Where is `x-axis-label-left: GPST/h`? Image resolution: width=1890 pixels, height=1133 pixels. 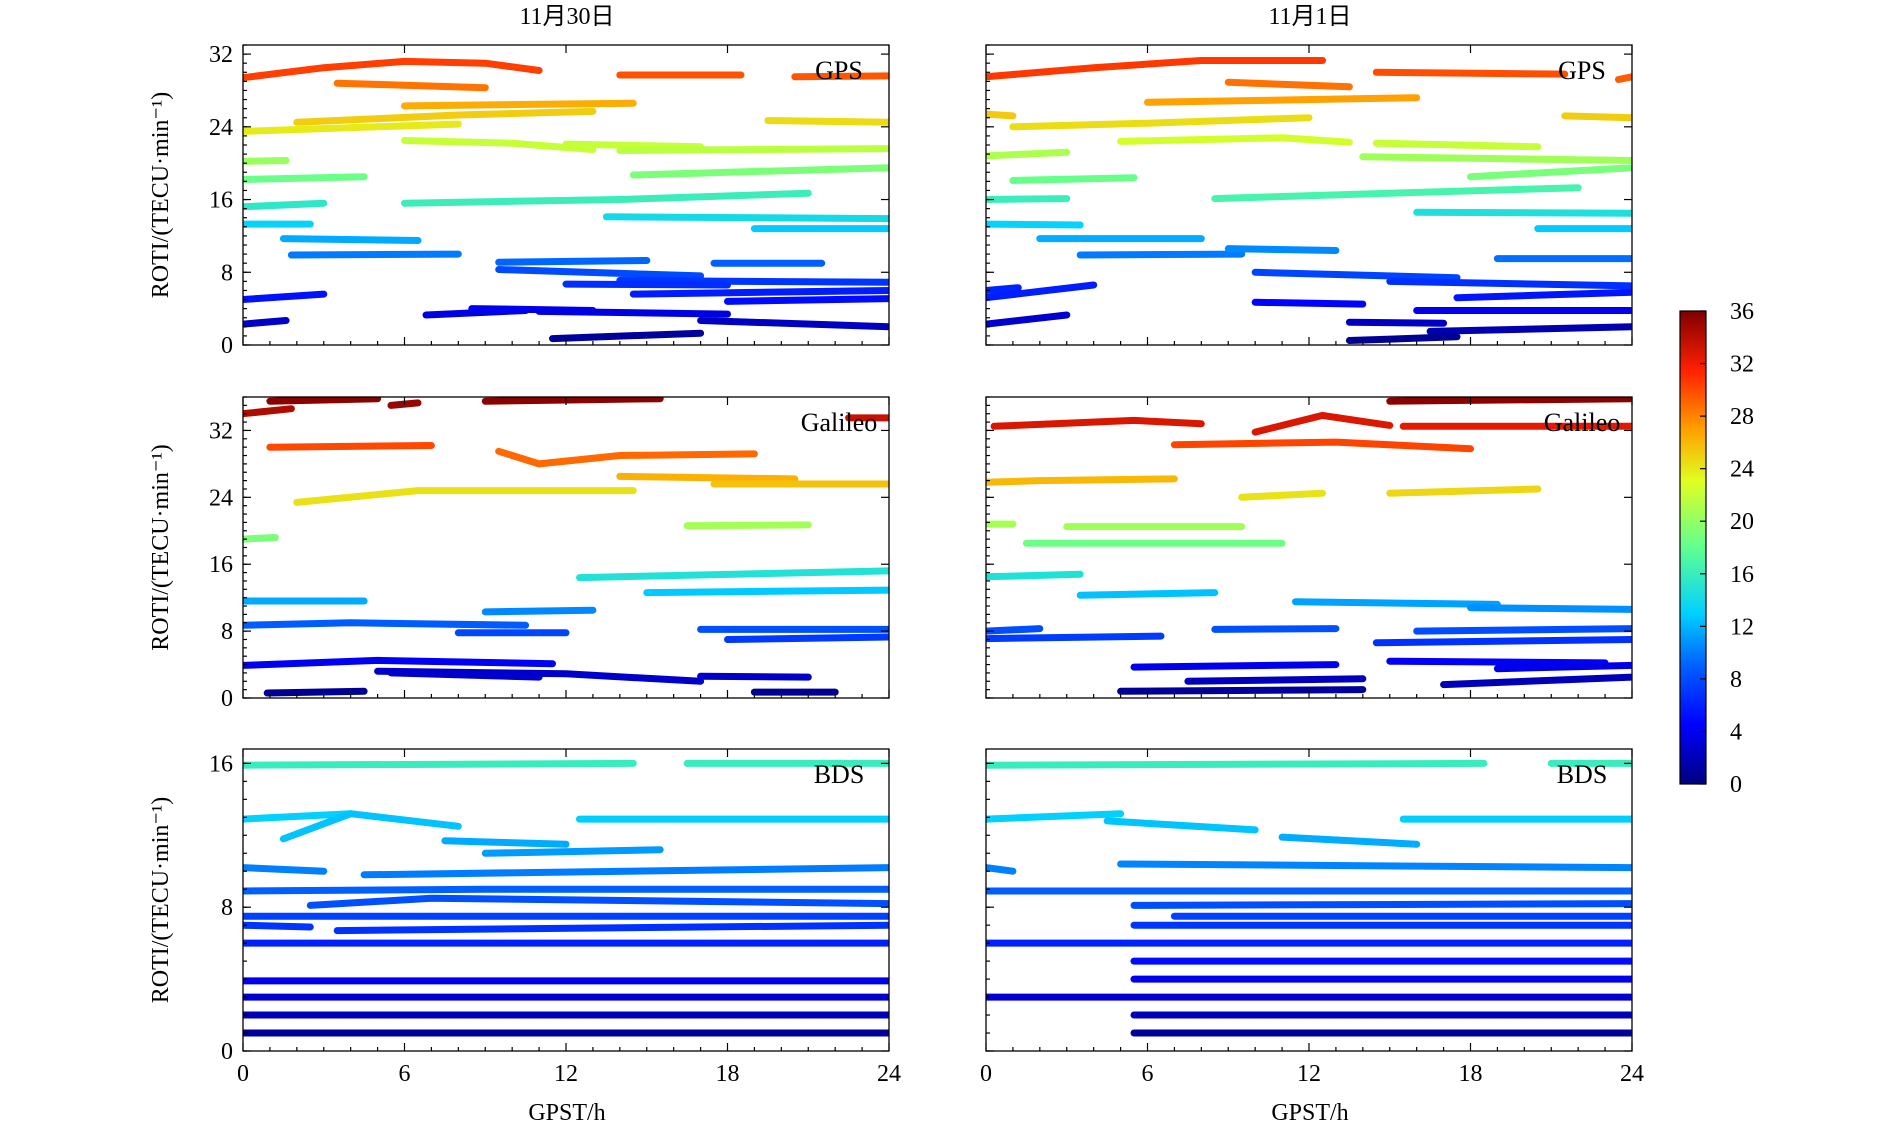
x-axis-label-left: GPST/h is located at coordinates (566, 1113).